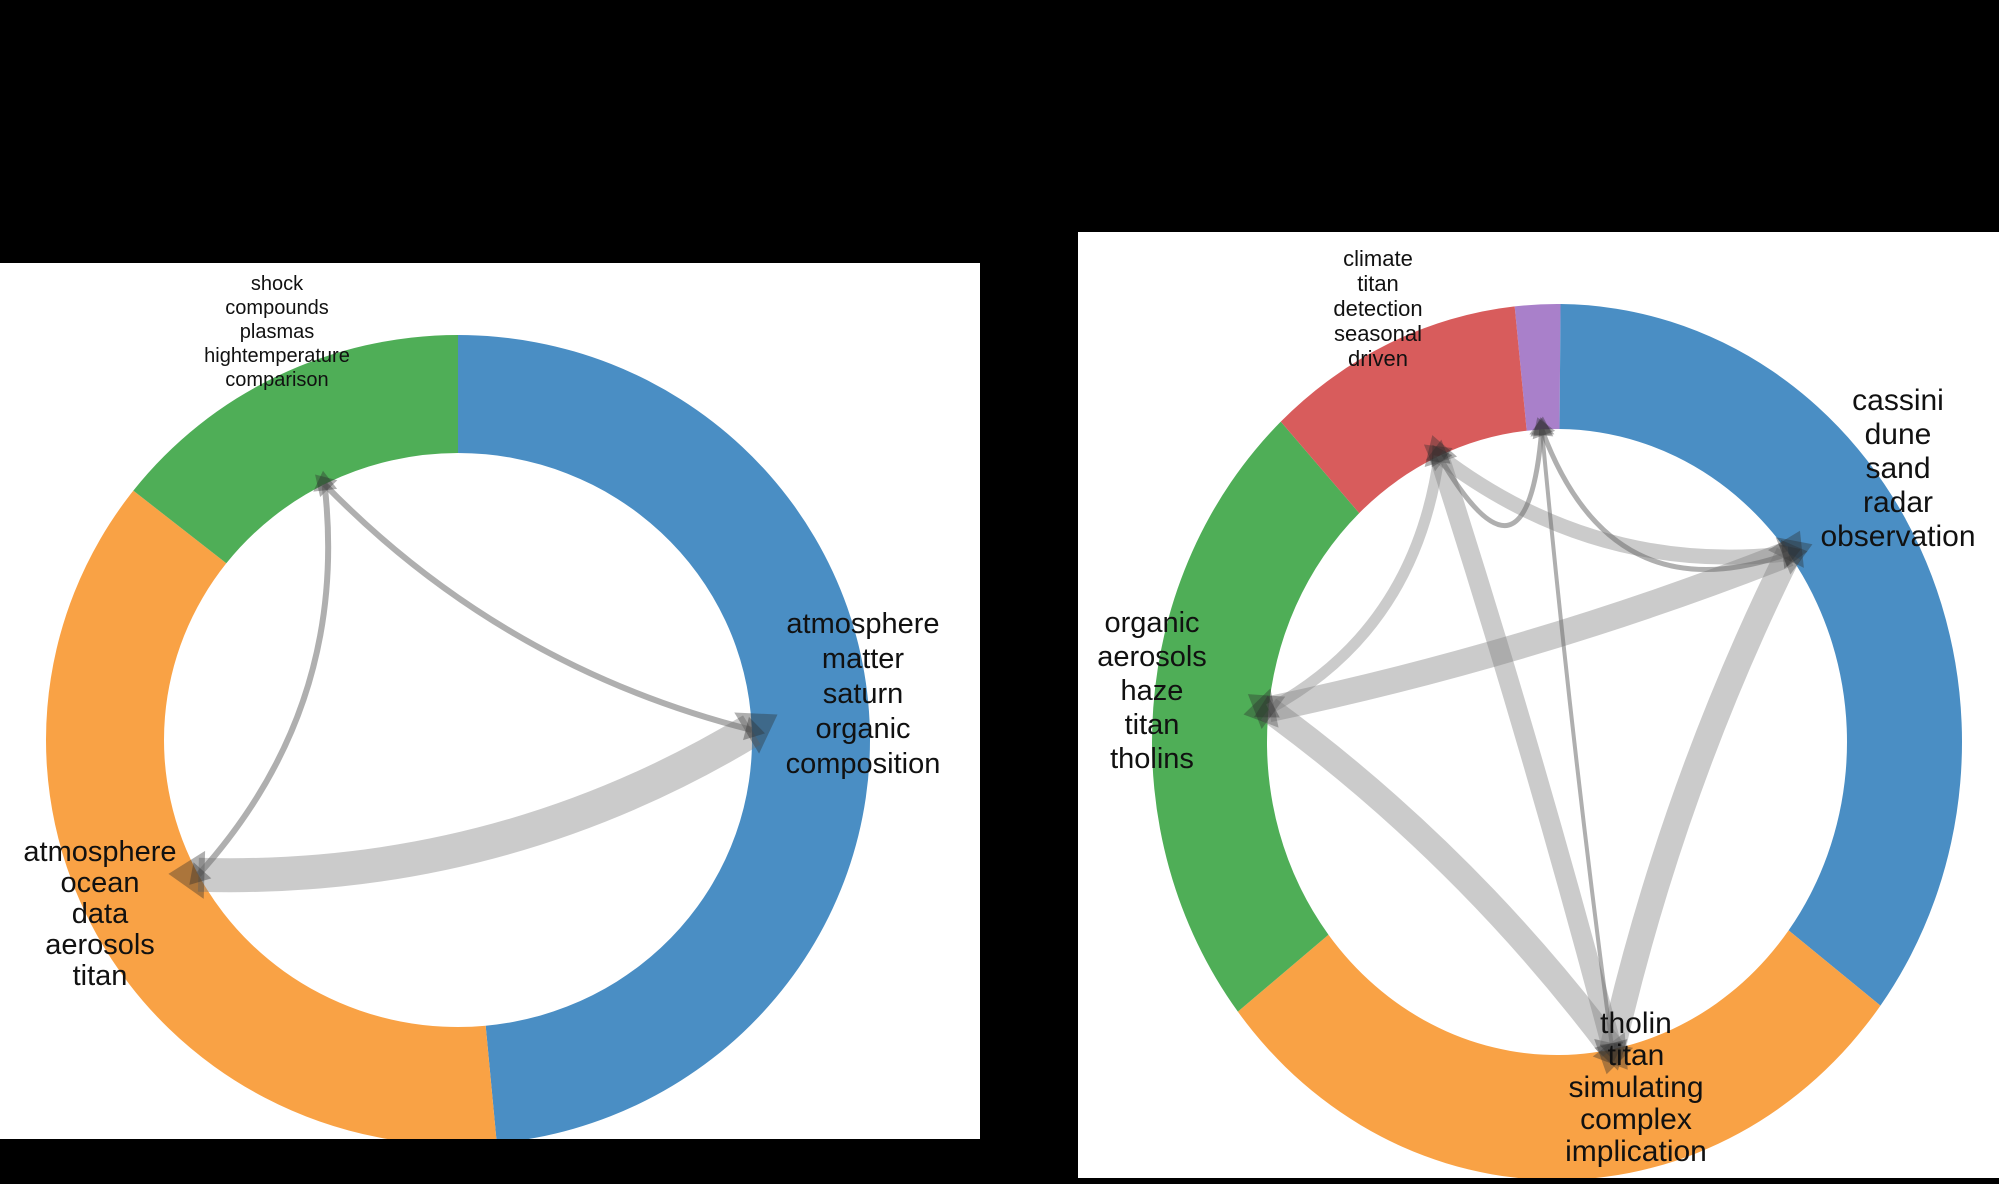  I want to click on segment-right-green, so click(1256, 716).